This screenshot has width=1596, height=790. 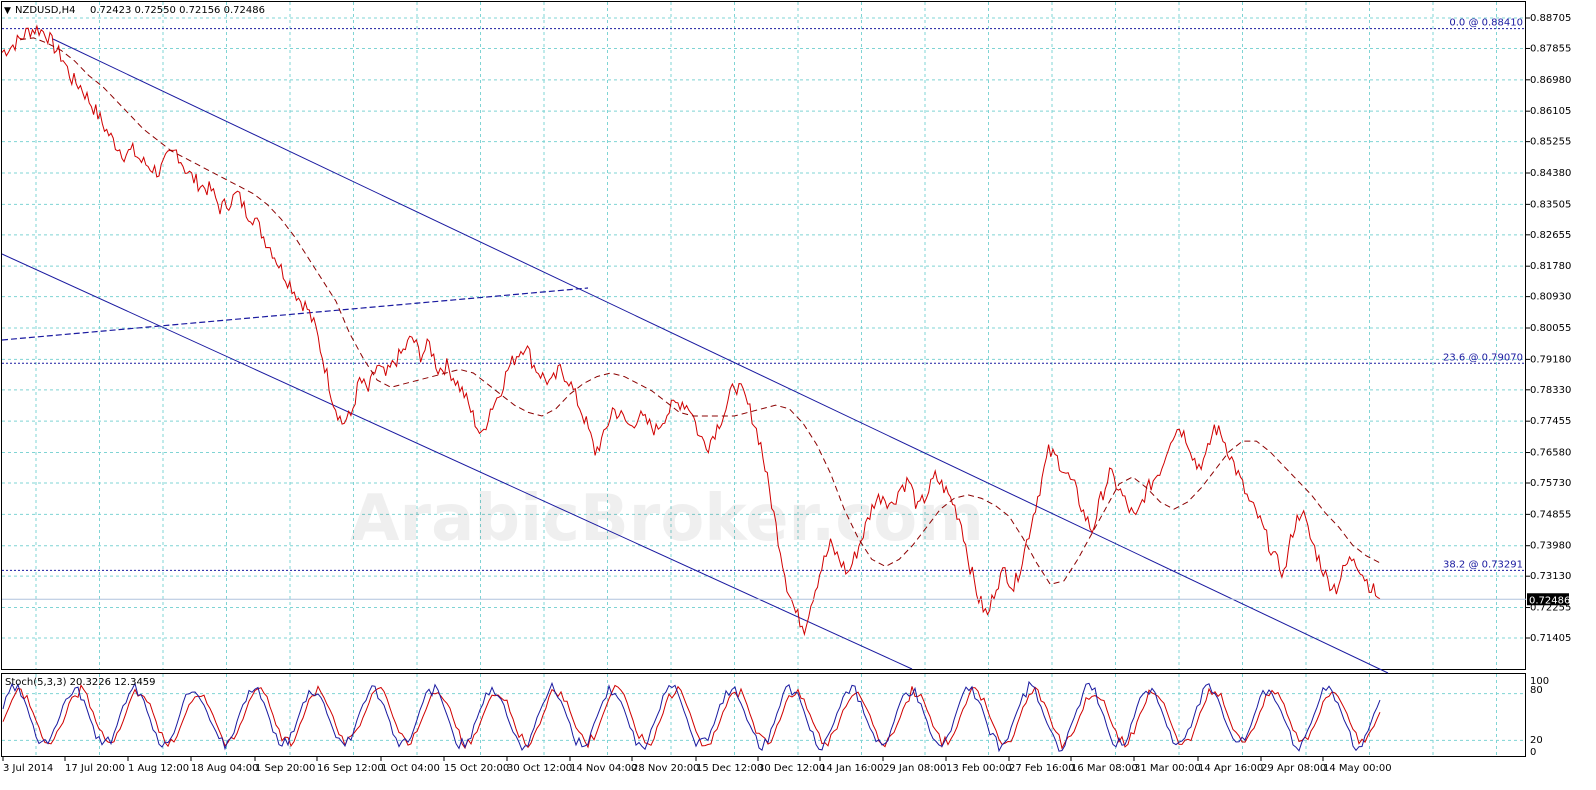 I want to click on stoch-main-line, so click(x=691, y=716).